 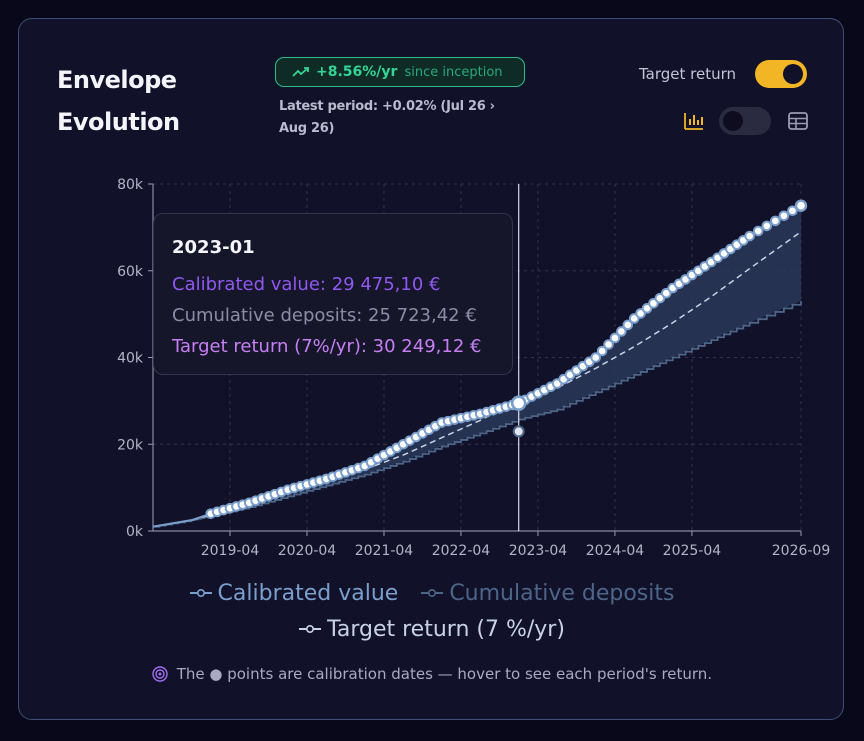 What do you see at coordinates (384, 551) in the screenshot?
I see `x-tick-label: 2021-04` at bounding box center [384, 551].